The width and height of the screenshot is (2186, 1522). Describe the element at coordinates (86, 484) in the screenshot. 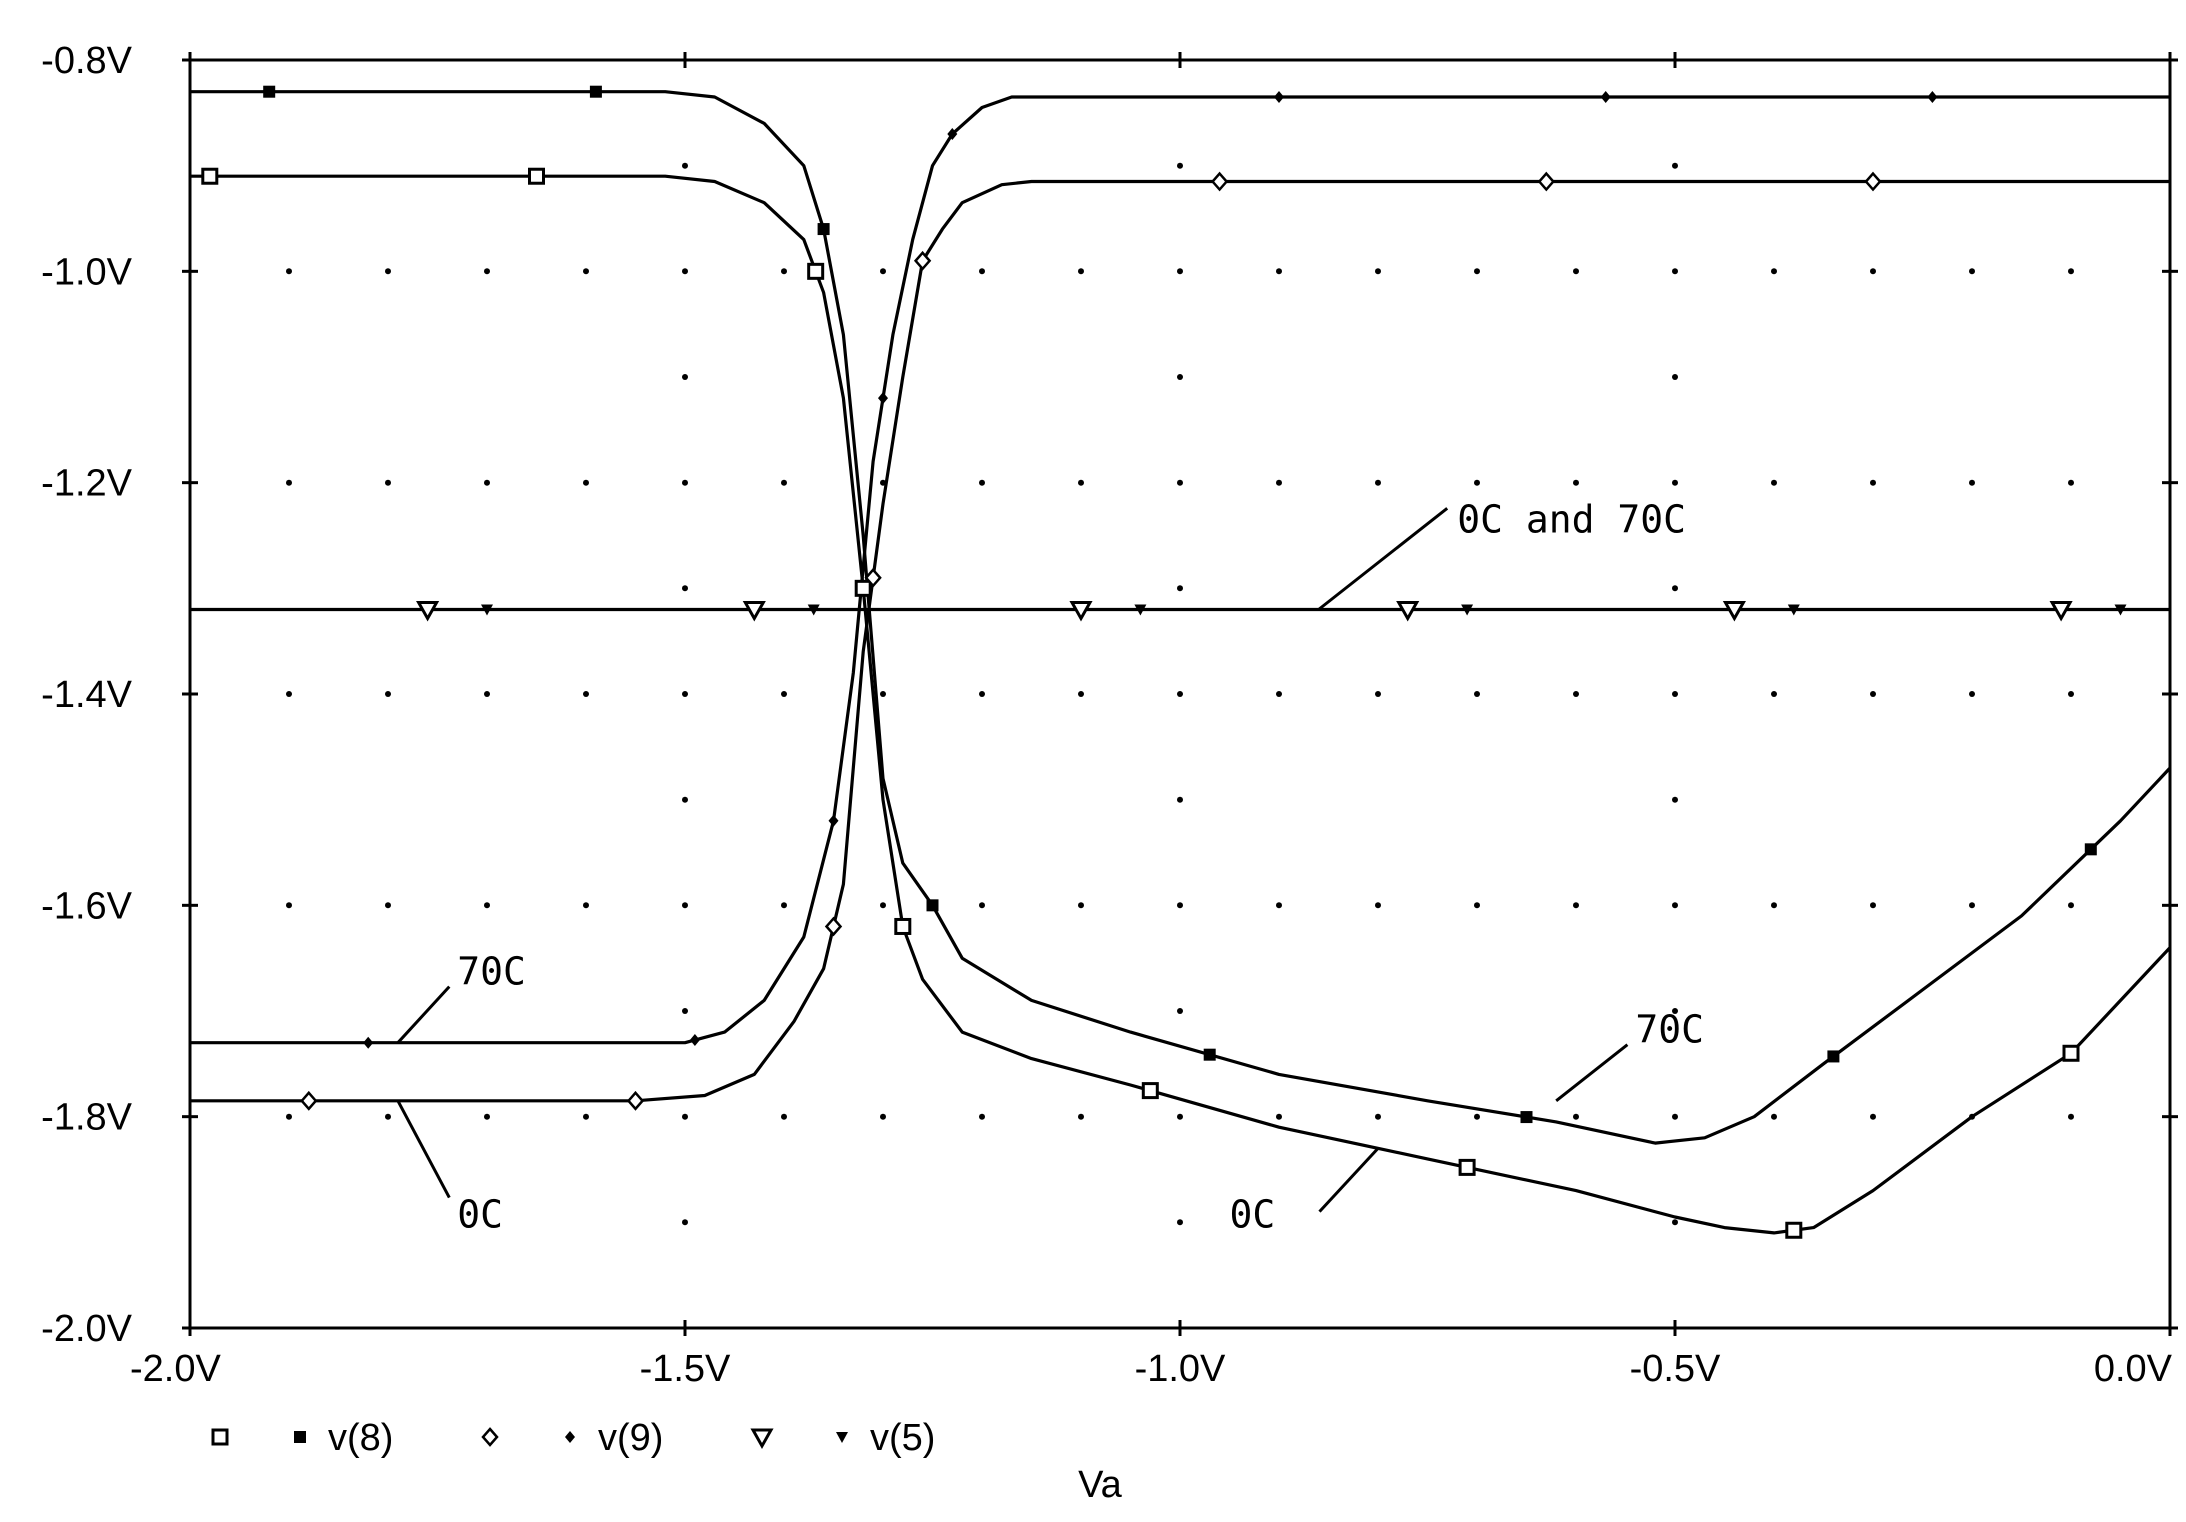

I see `y-tick-label: -1.2V` at that location.